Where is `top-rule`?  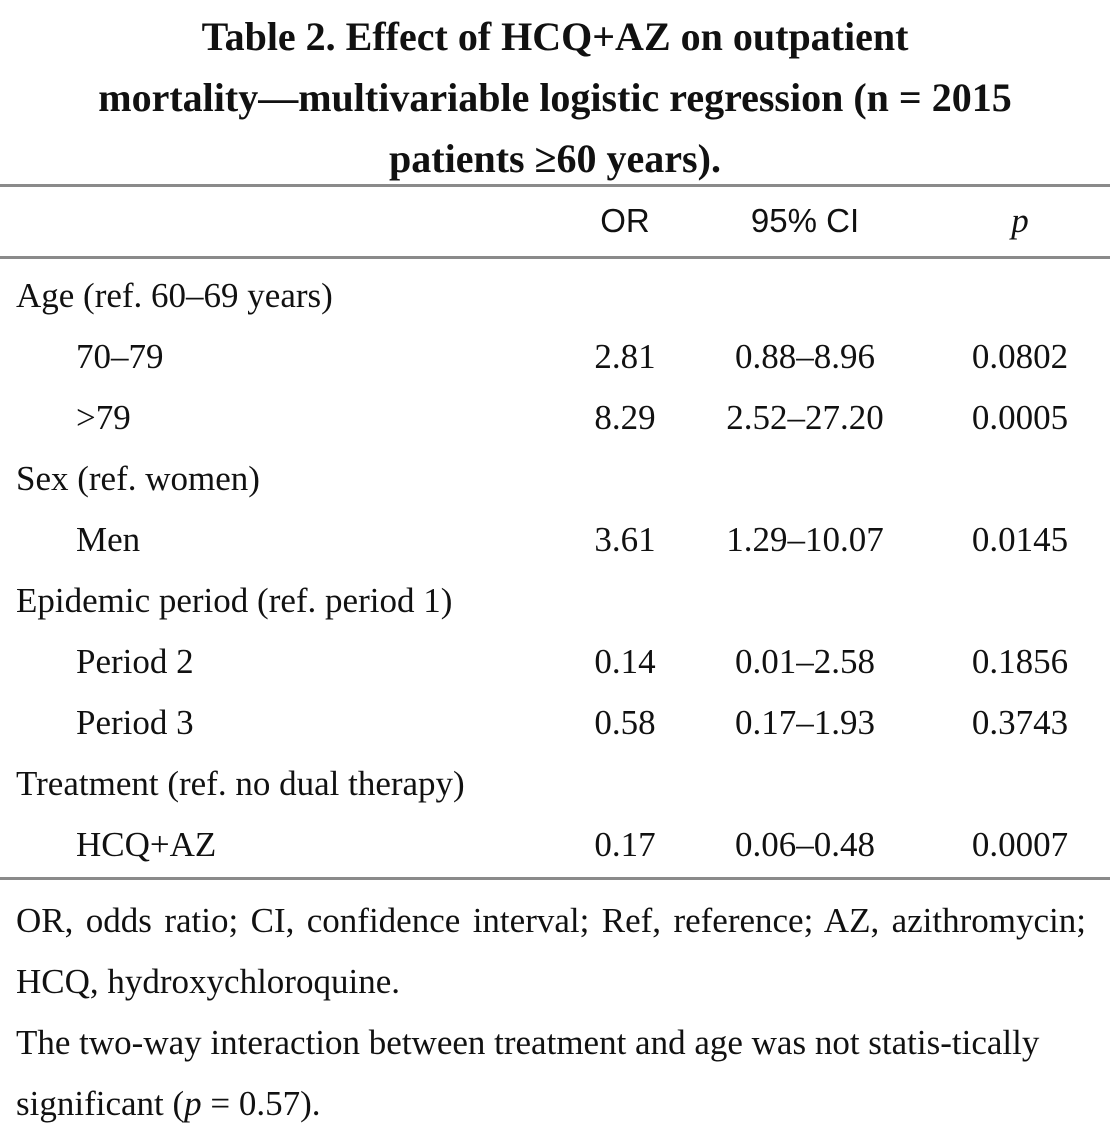 top-rule is located at coordinates (555, 185).